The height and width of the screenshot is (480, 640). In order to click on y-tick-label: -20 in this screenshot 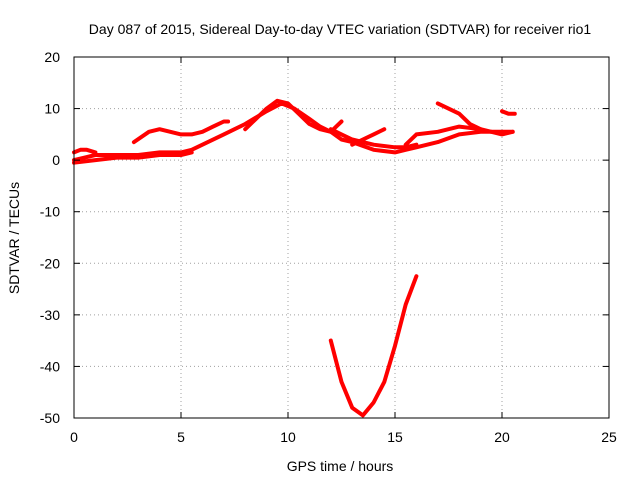, I will do `click(50, 263)`.